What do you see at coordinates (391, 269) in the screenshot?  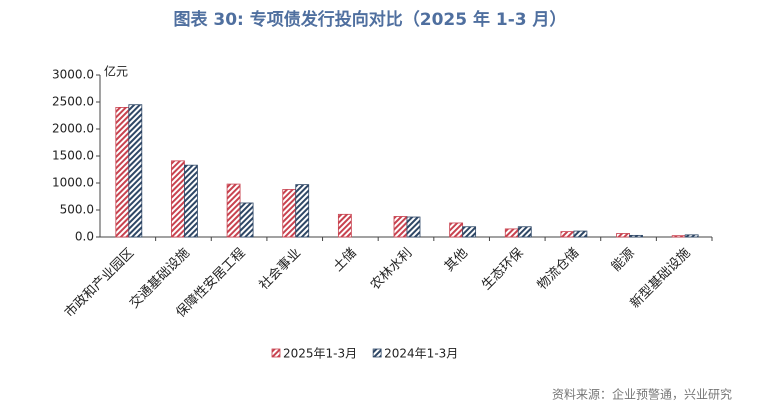 I see `x-tick-label: 农林水利` at bounding box center [391, 269].